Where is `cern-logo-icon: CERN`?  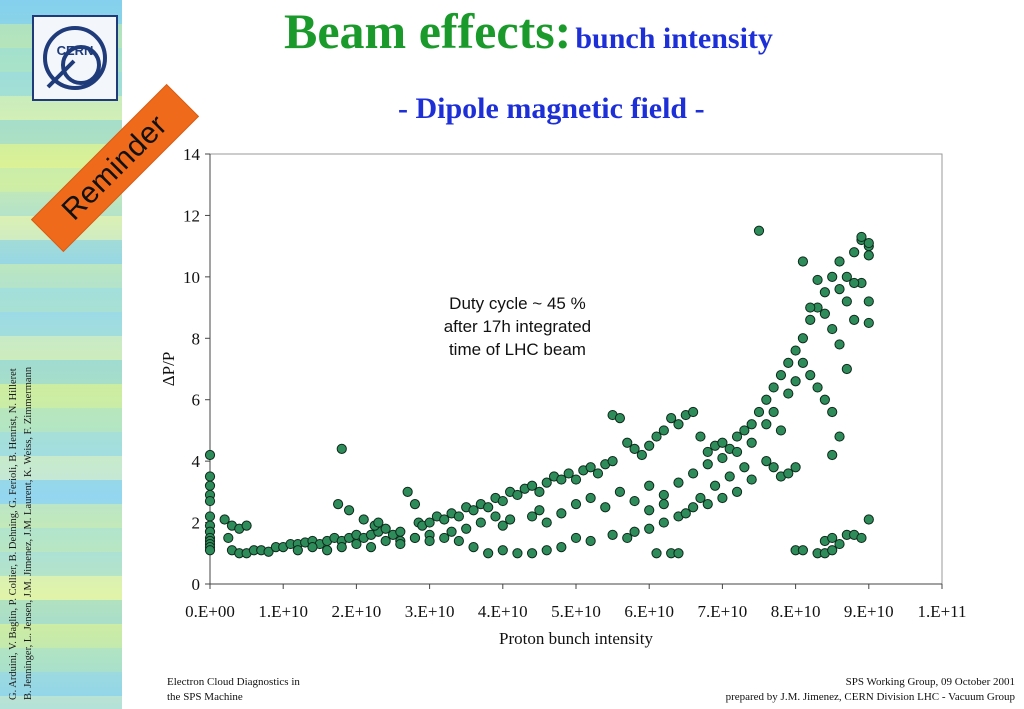 cern-logo-icon: CERN is located at coordinates (75, 58).